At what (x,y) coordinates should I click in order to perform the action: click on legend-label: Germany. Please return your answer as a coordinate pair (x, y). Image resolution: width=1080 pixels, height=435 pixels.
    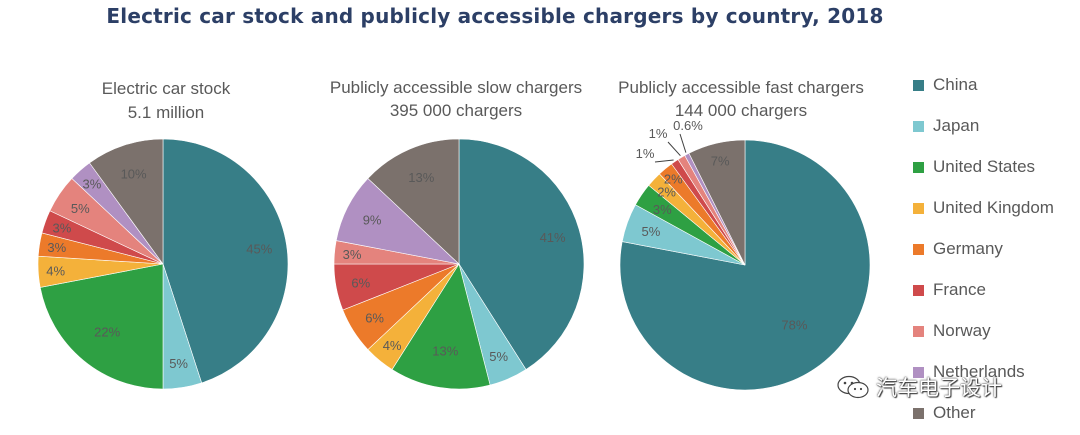
    Looking at the image, I should click on (968, 248).